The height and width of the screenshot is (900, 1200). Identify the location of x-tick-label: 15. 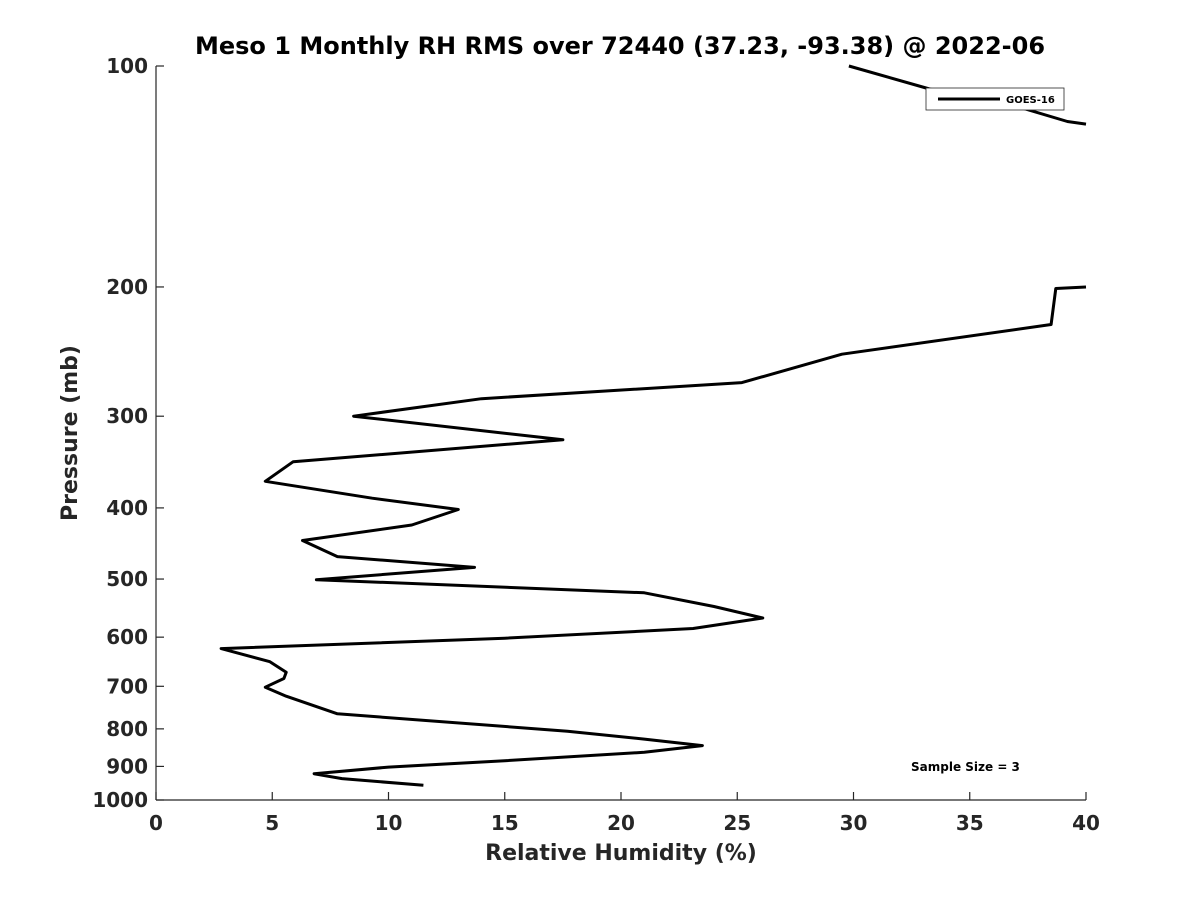
(505, 823).